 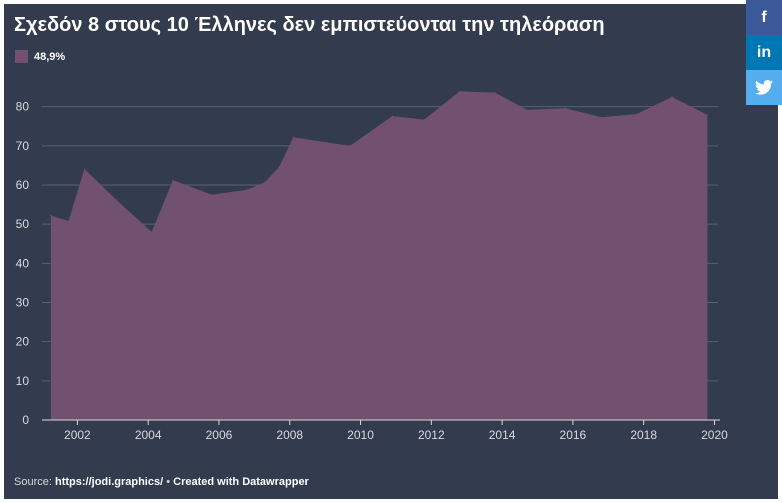 I want to click on twitter-icon, so click(x=764, y=87).